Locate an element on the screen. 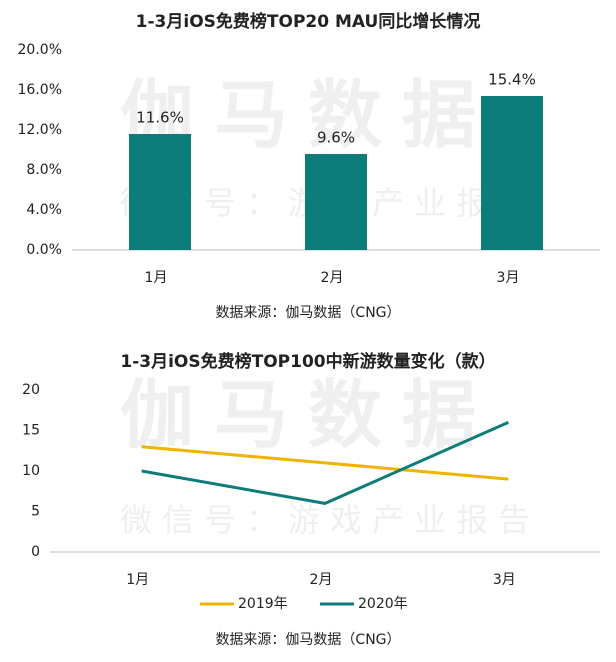 This screenshot has height=662, width=616. y-tick-label: 0 is located at coordinates (35, 552).